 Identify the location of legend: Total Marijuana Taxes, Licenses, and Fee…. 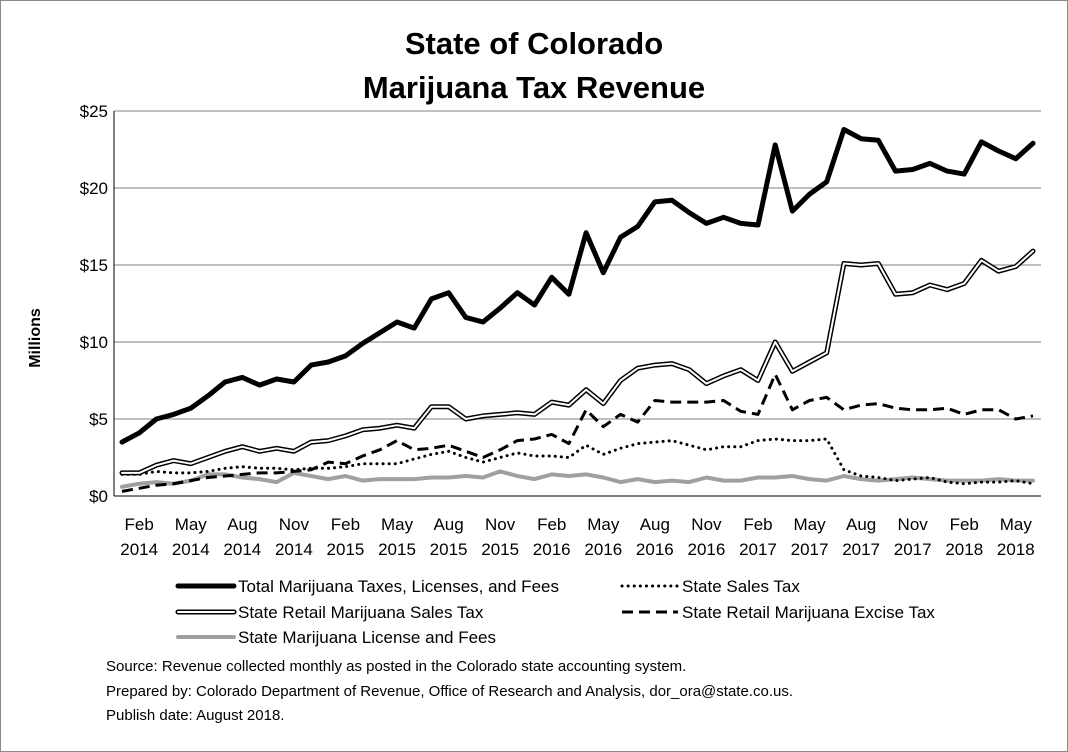
(555, 612).